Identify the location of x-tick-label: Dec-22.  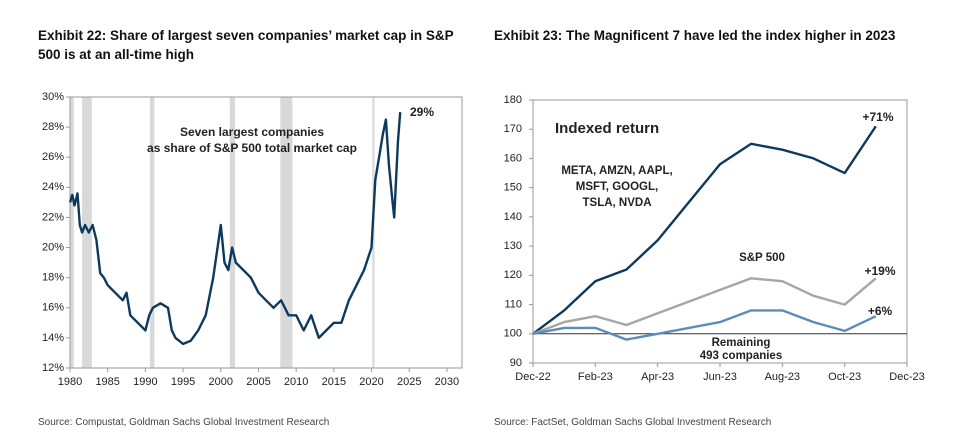
(532, 377).